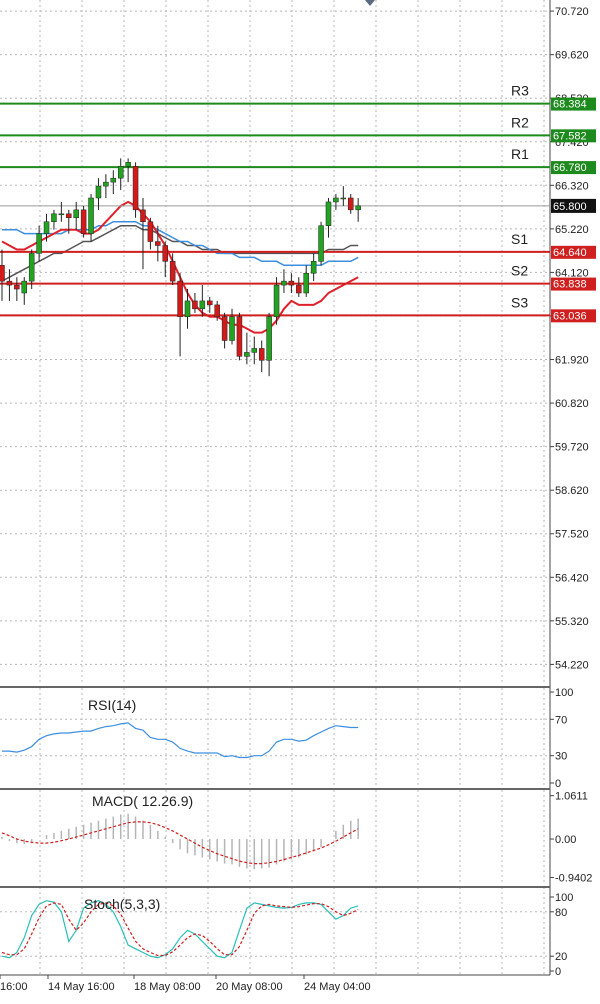 Image resolution: width=600 pixels, height=1004 pixels. I want to click on stoch-tick-label: 0, so click(558, 972).